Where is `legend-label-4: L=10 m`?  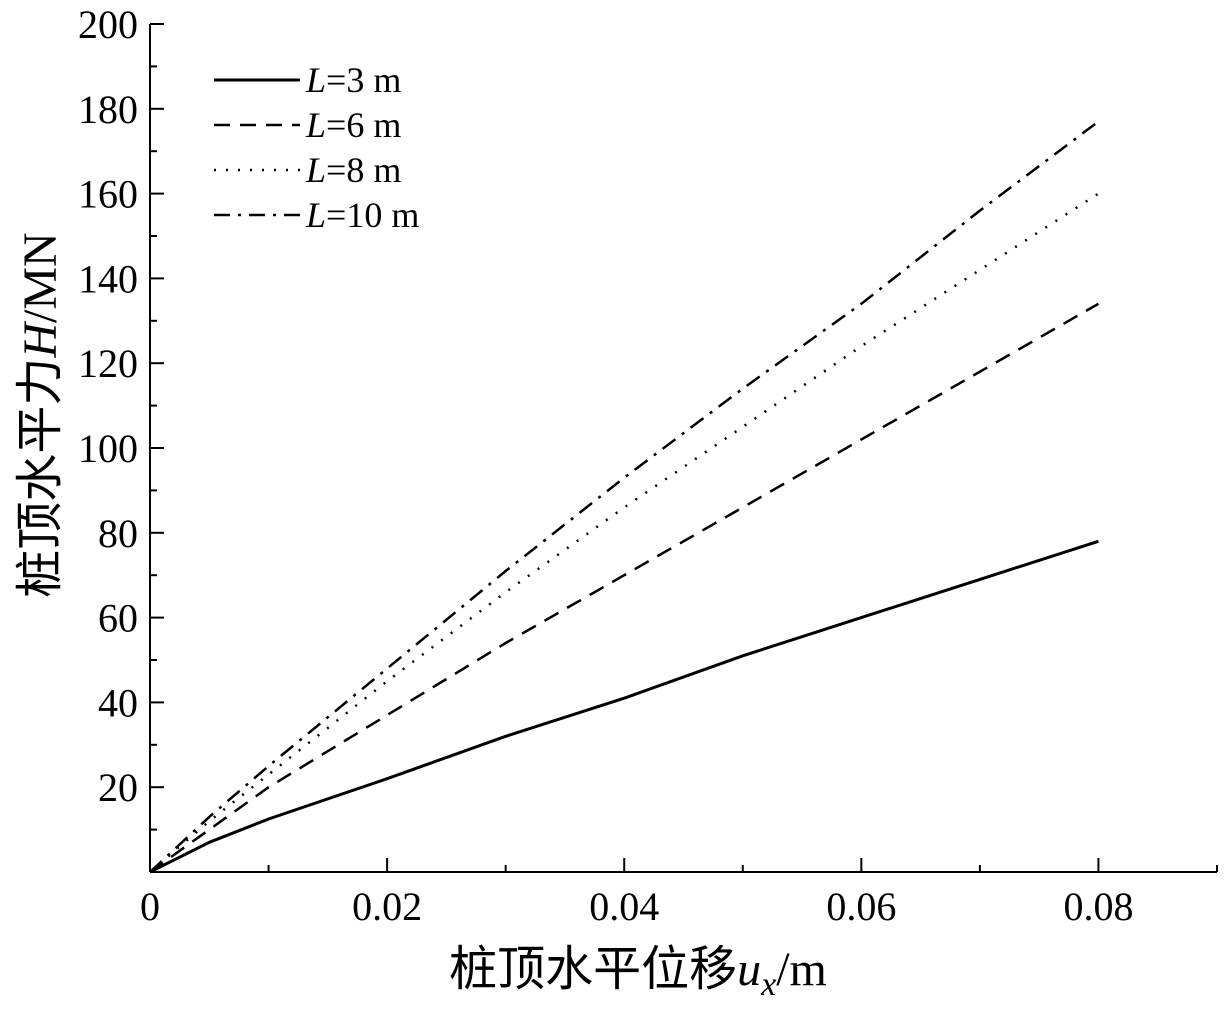
legend-label-4: L=10 m is located at coordinates (362, 215).